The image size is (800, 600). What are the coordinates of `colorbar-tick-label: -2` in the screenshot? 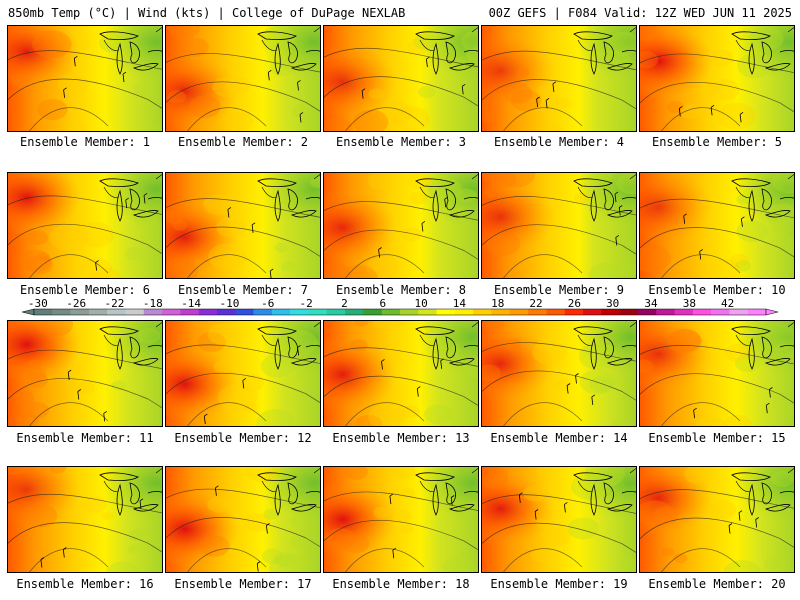 It's located at (306, 303).